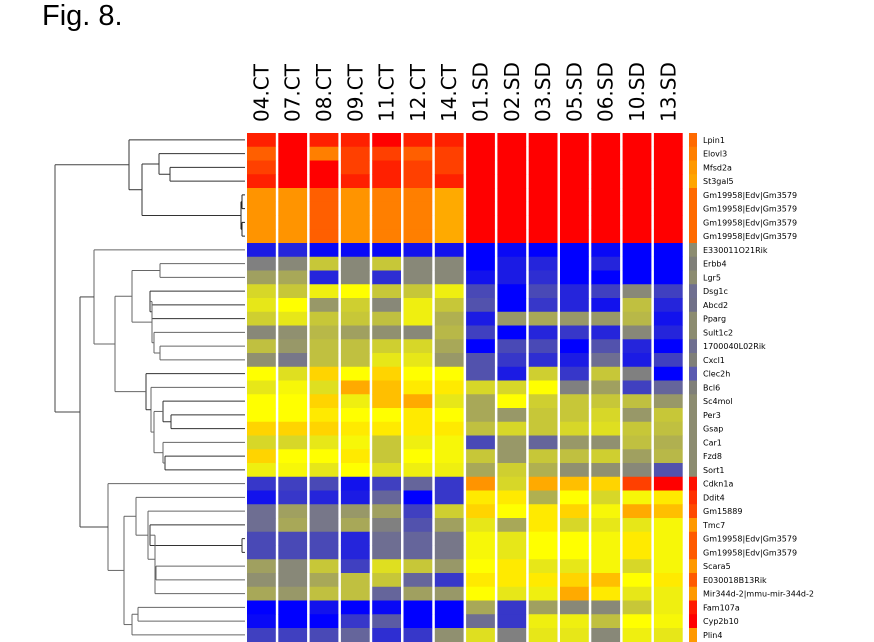 The image size is (874, 642). What do you see at coordinates (715, 305) in the screenshot?
I see `row-label: Abcd2` at bounding box center [715, 305].